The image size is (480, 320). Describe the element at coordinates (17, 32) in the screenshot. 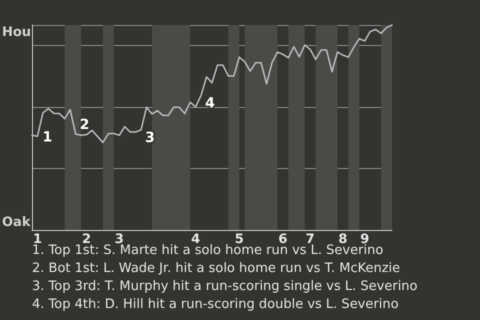

I see `text: Hou` at that location.